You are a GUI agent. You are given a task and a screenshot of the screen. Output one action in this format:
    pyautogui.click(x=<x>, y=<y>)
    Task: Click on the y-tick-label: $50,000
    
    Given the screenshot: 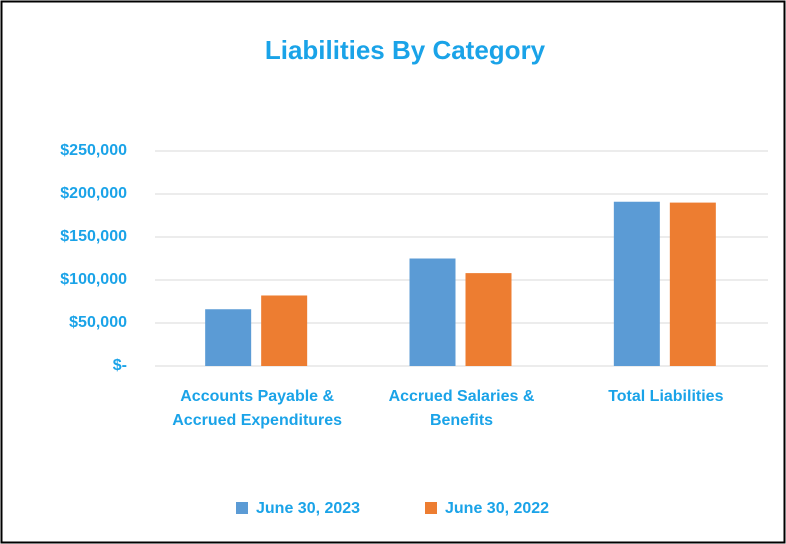 What is the action you would take?
    pyautogui.click(x=98, y=322)
    